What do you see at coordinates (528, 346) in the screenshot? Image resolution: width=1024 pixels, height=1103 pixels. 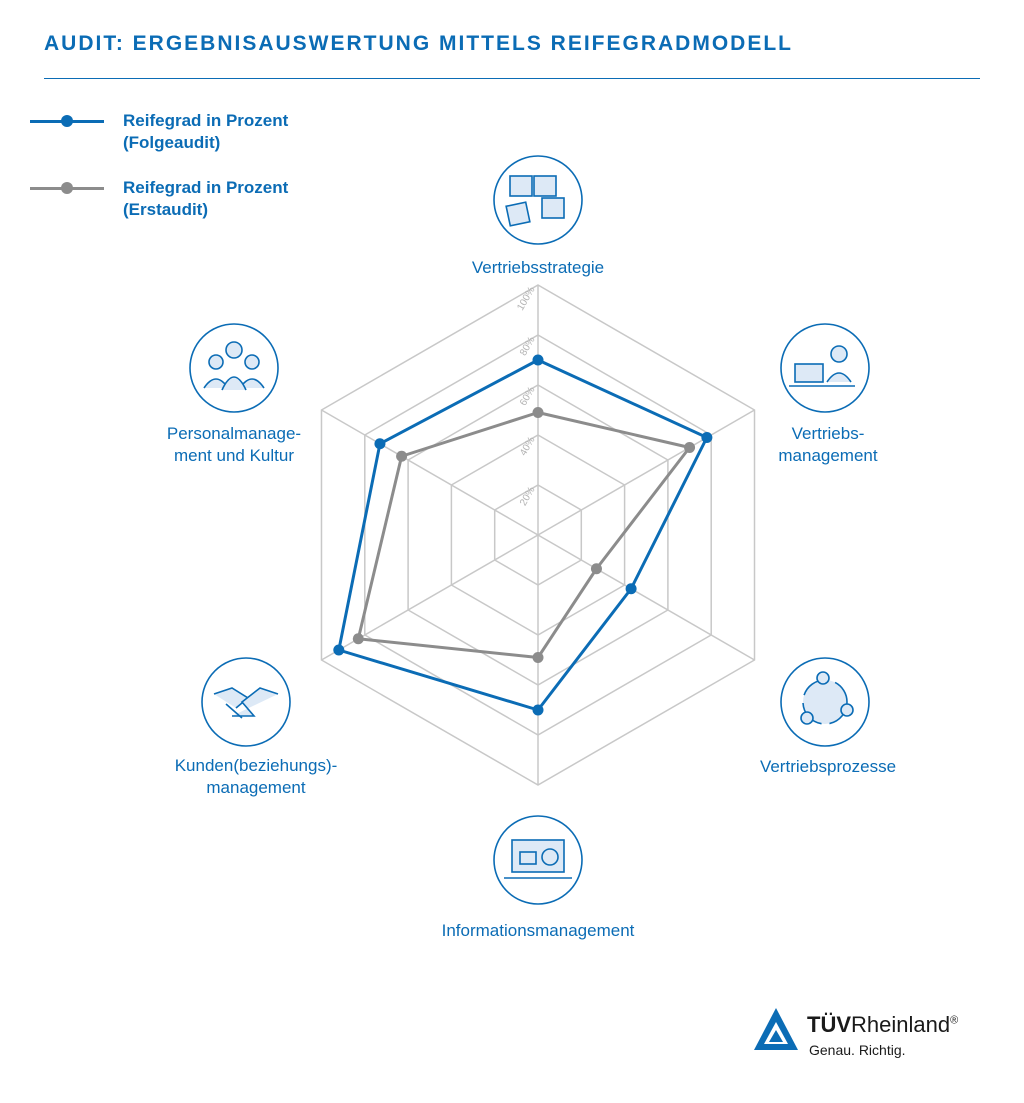 I see `tick-label: 80%` at bounding box center [528, 346].